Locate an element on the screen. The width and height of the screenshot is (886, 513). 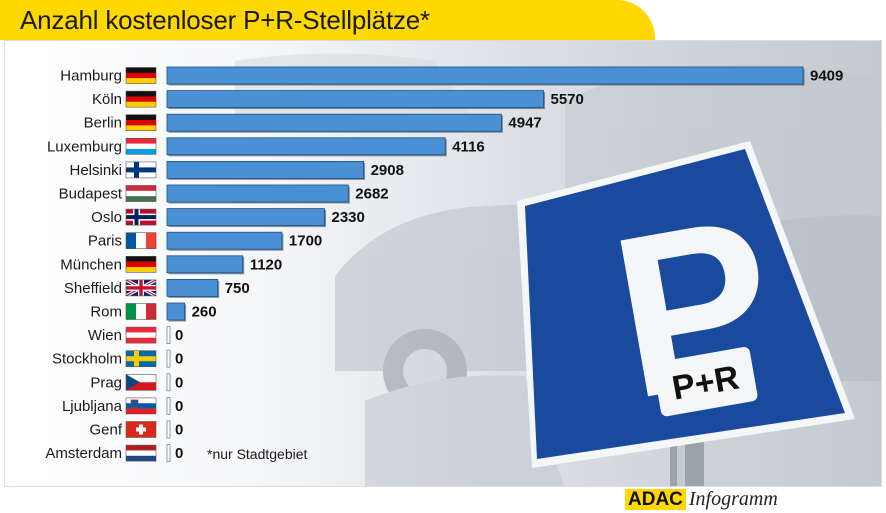
czech-flag-icon is located at coordinates (141, 382).